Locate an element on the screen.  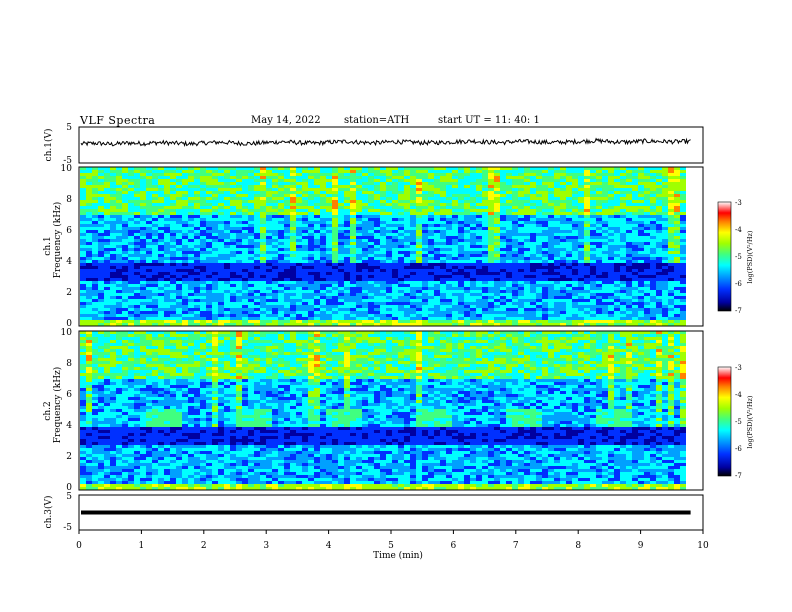
spec1-cell-1910 is located at coordinates (635, 222).